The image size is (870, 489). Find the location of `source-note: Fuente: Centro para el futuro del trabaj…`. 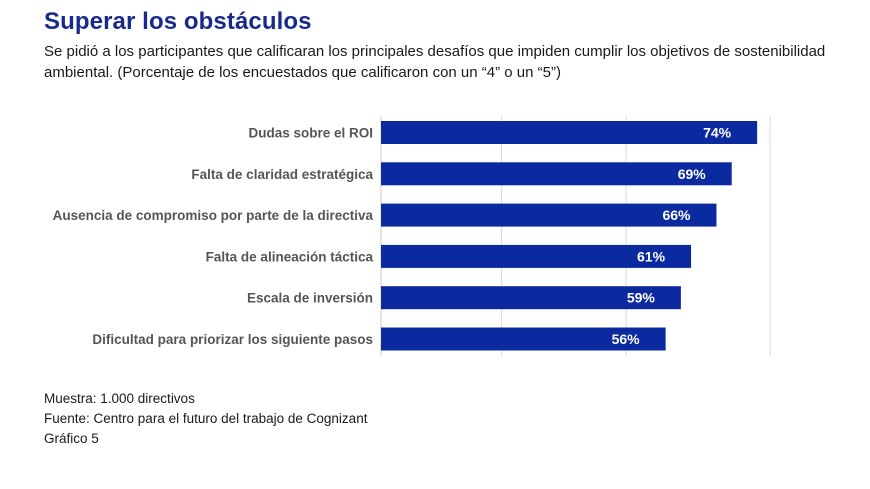

source-note: Fuente: Centro para el futuro del trabaj… is located at coordinates (206, 418).